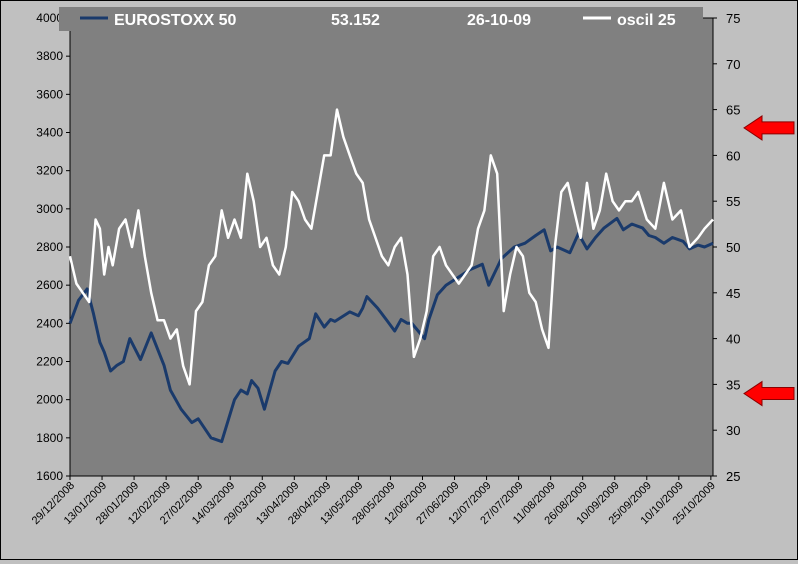 This screenshot has width=798, height=564. What do you see at coordinates (49, 400) in the screenshot?
I see `left-tick-label: 2000` at bounding box center [49, 400].